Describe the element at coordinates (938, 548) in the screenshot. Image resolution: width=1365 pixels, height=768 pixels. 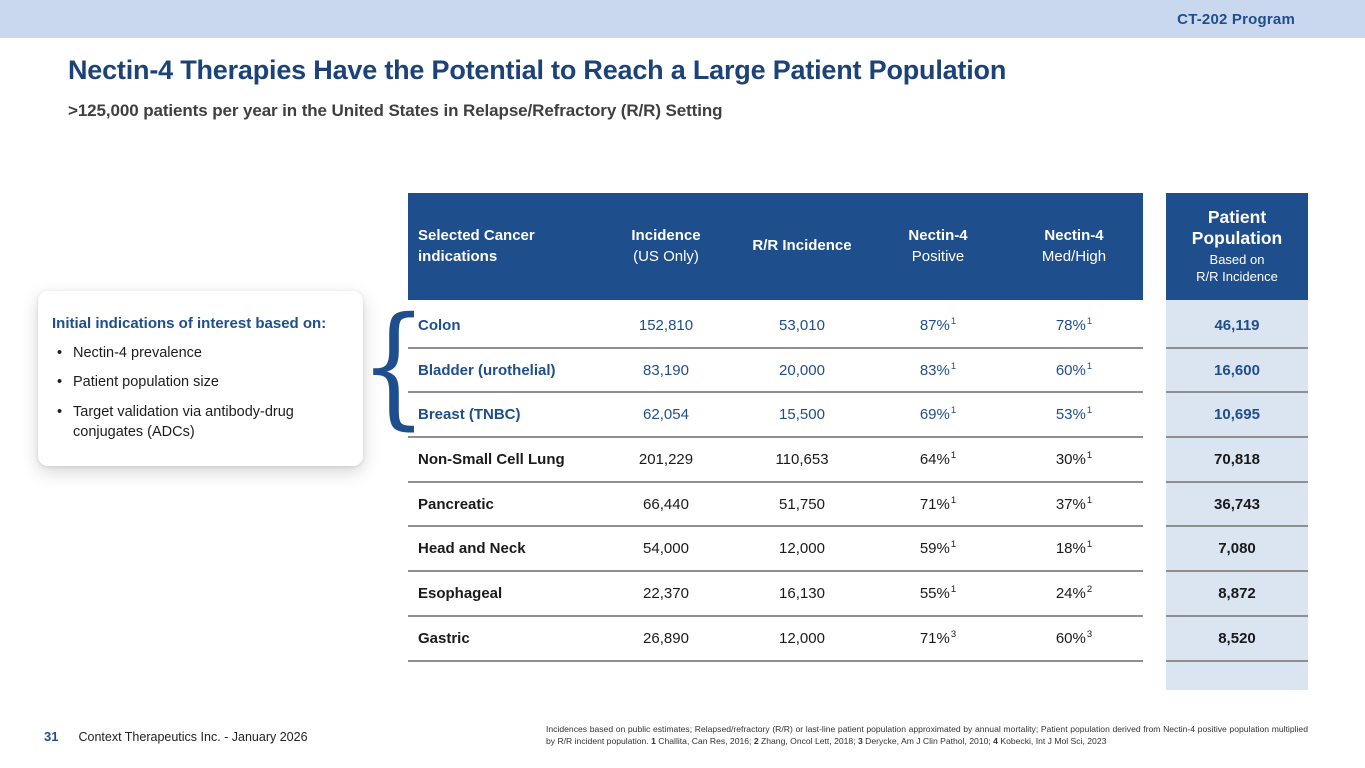
I see `cell-nectin4-positive: 59%1` at that location.